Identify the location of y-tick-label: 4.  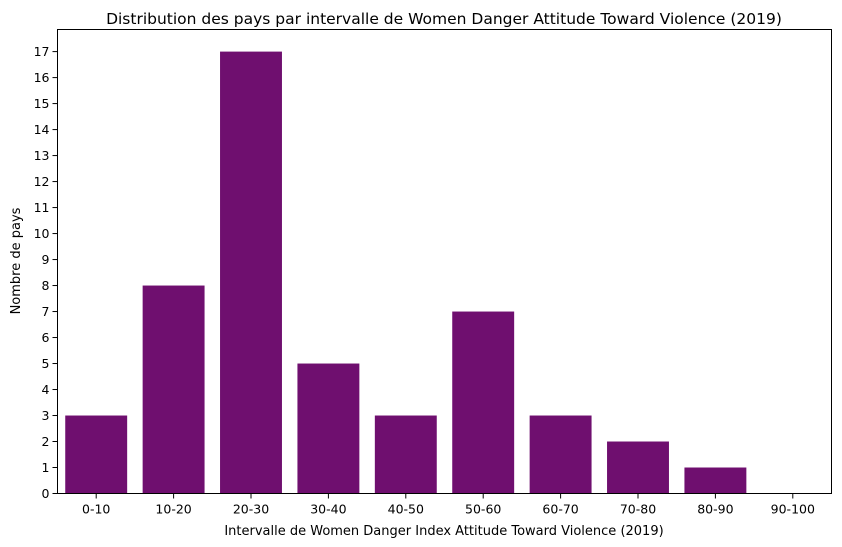
(46, 389).